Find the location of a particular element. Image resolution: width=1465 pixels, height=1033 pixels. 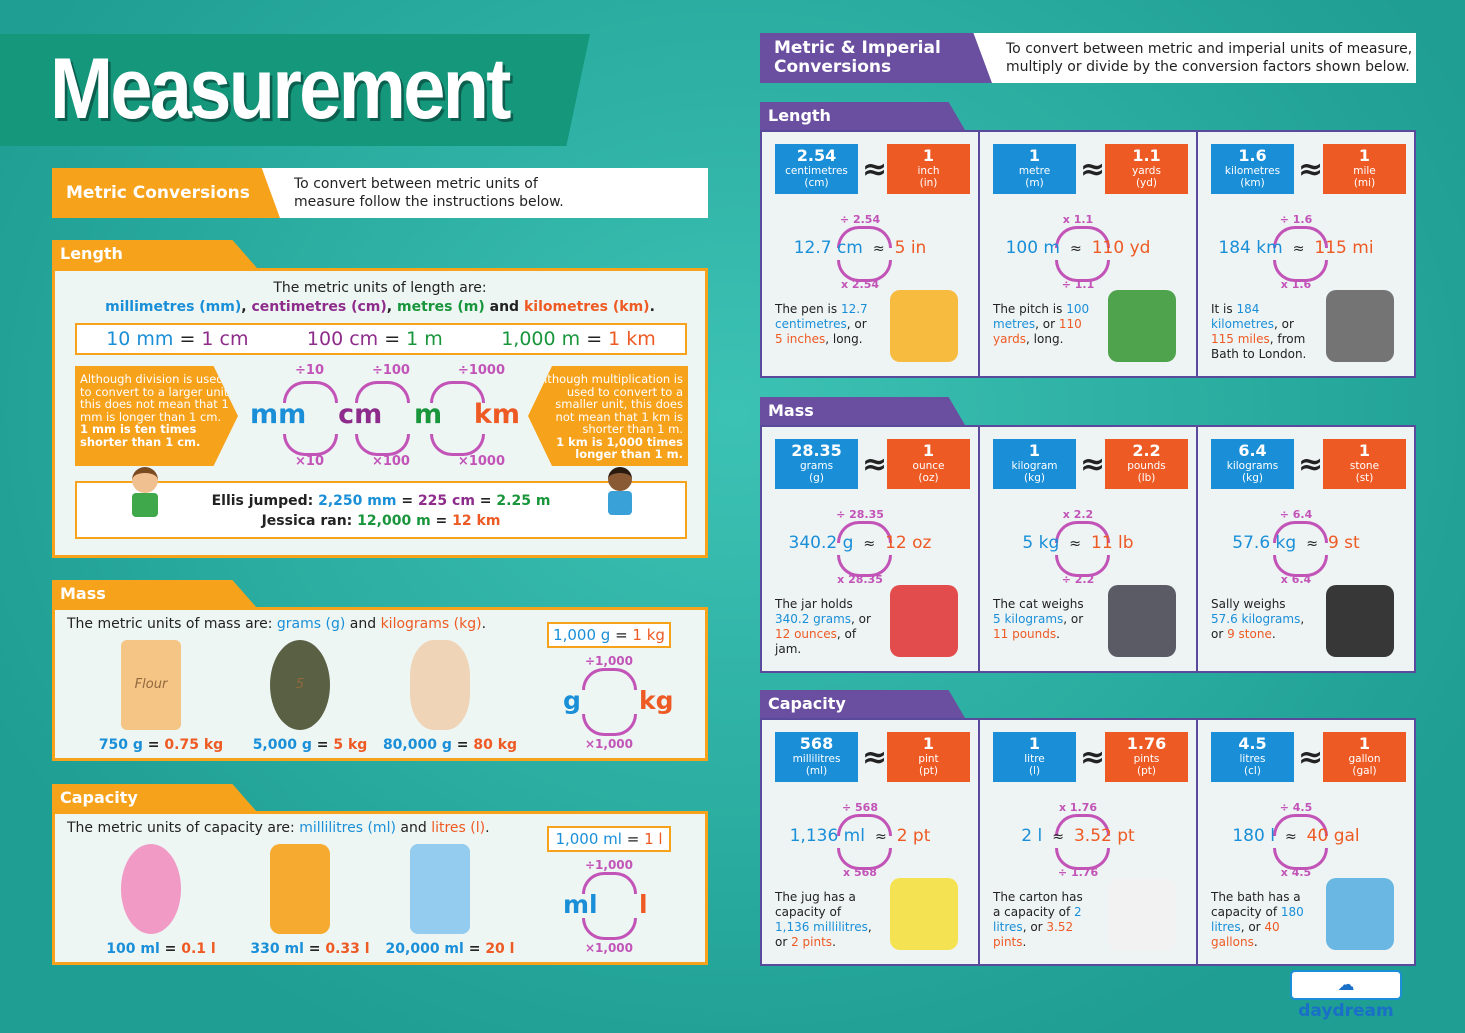

divide-arrow is located at coordinates (457, 392).